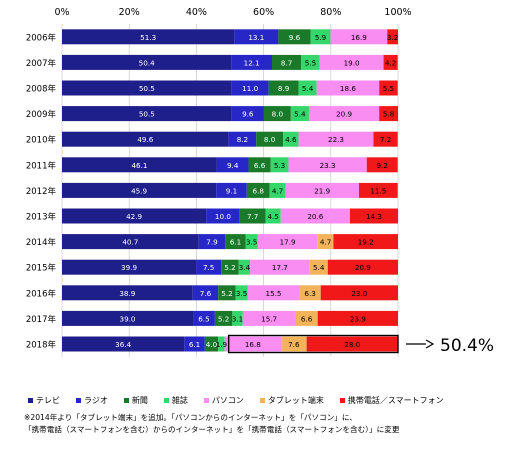  I want to click on data-label: 18.6, so click(348, 88).